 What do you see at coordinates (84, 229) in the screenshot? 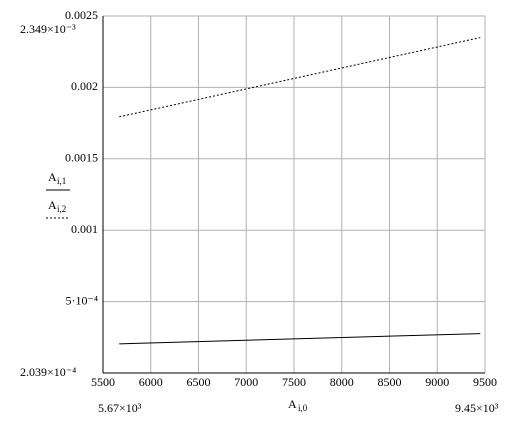
I see `y-tick-label: 0.001` at bounding box center [84, 229].